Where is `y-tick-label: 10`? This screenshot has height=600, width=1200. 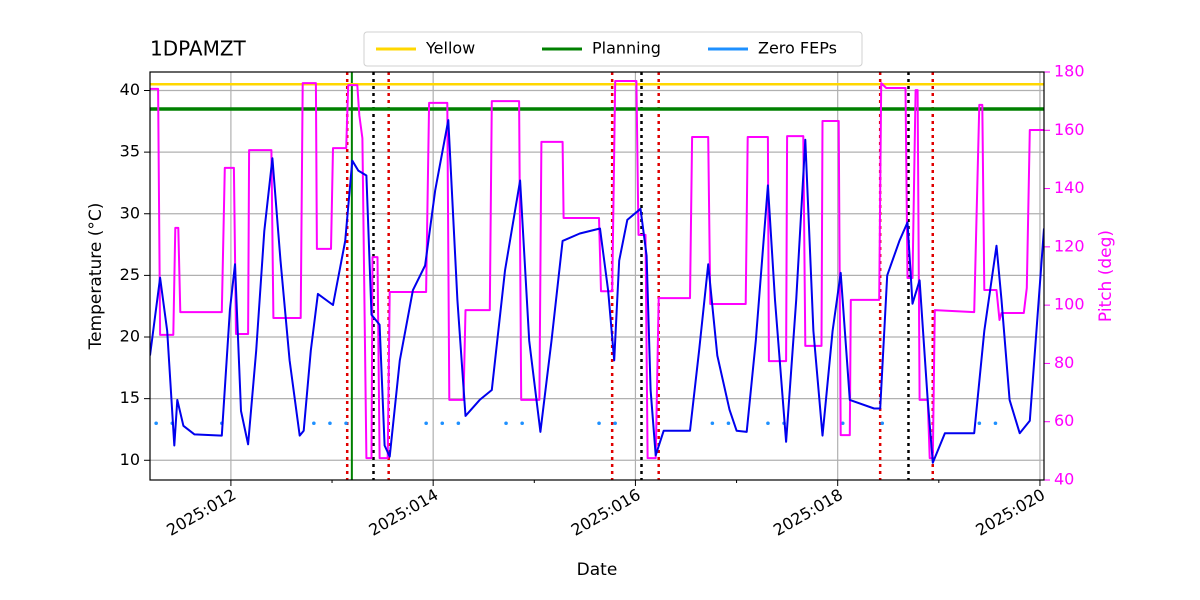 y-tick-label: 10 is located at coordinates (130, 459).